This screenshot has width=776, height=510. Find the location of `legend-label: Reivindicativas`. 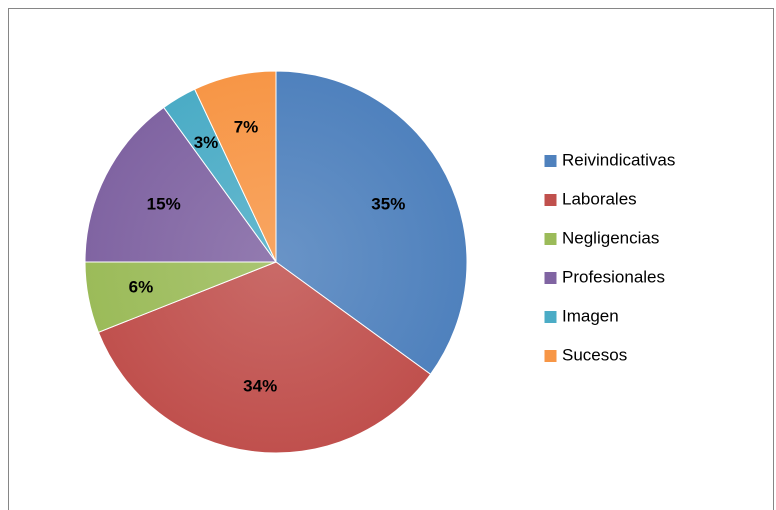

legend-label: Reivindicativas is located at coordinates (618, 159).